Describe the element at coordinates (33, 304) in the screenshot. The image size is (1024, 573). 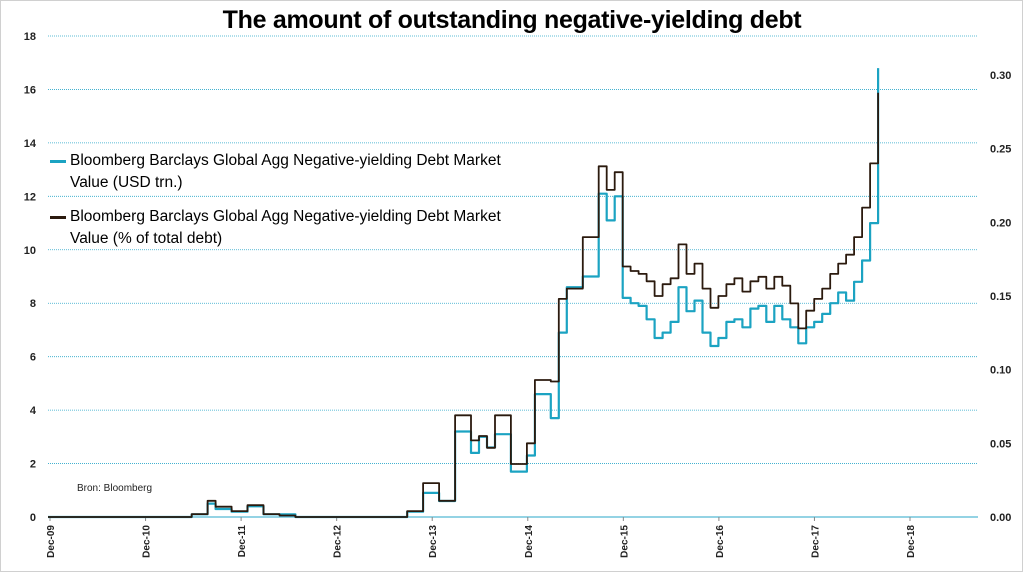
I see `y-left-tick-label: 8` at that location.